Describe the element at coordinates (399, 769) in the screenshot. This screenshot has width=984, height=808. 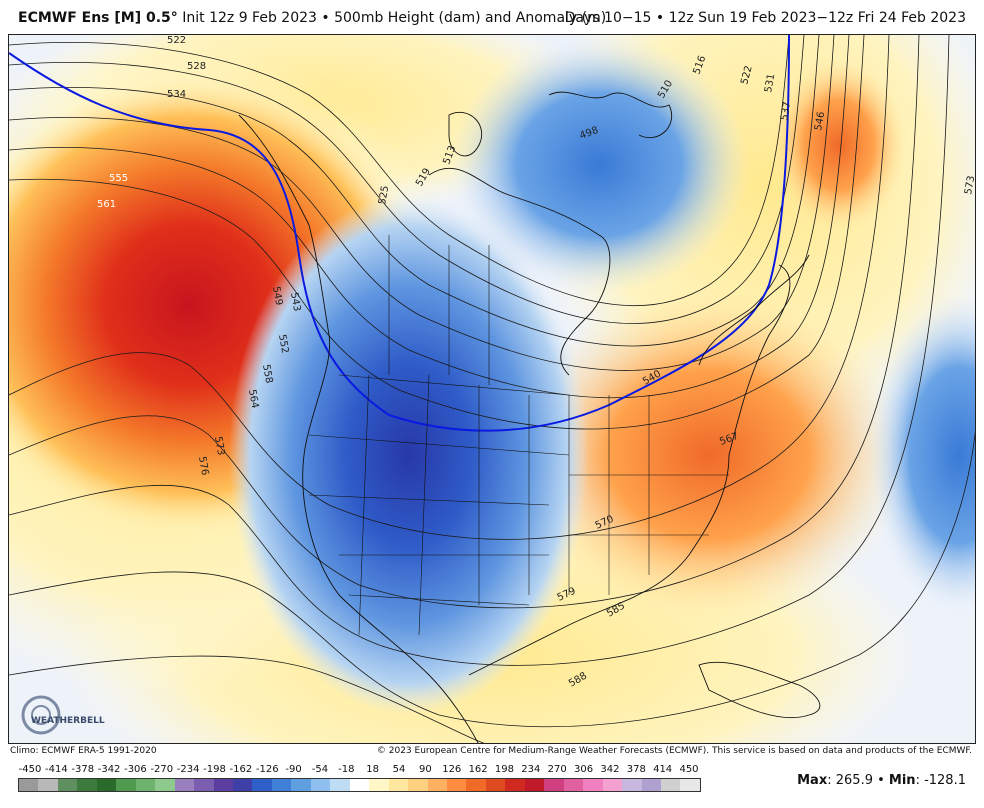
I see `colorbar-tick-label: 54` at that location.